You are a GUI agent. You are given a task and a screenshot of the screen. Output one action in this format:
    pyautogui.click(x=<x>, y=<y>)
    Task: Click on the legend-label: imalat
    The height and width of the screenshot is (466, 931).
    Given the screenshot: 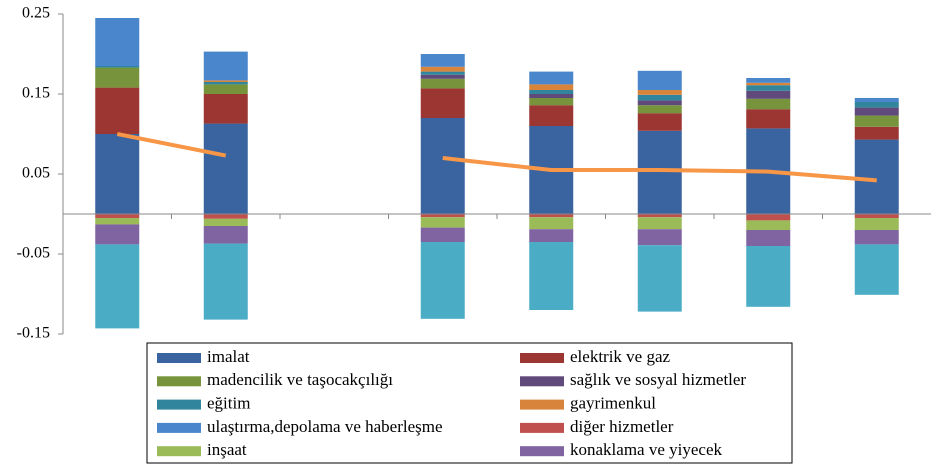 What is the action you would take?
    pyautogui.click(x=228, y=356)
    